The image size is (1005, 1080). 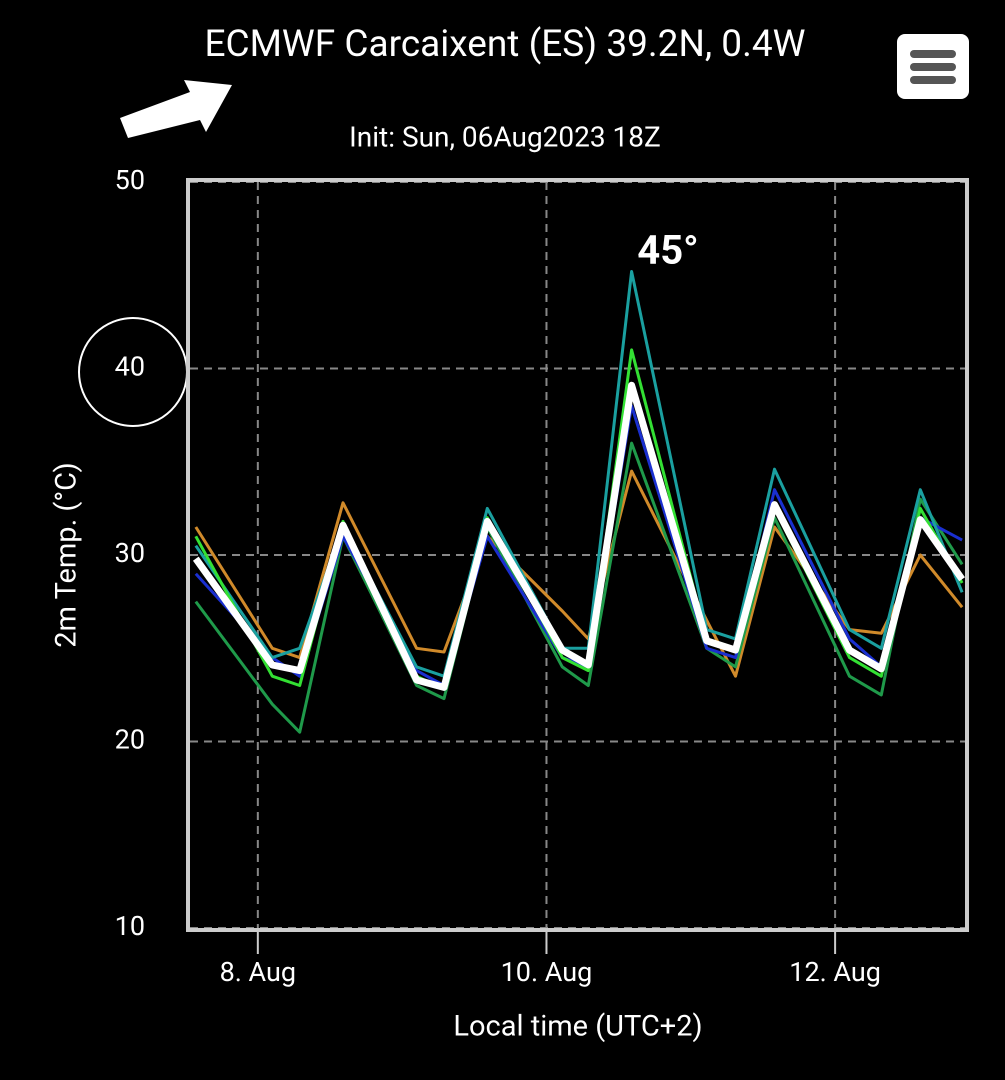 What do you see at coordinates (176, 109) in the screenshot?
I see `arrow` at bounding box center [176, 109].